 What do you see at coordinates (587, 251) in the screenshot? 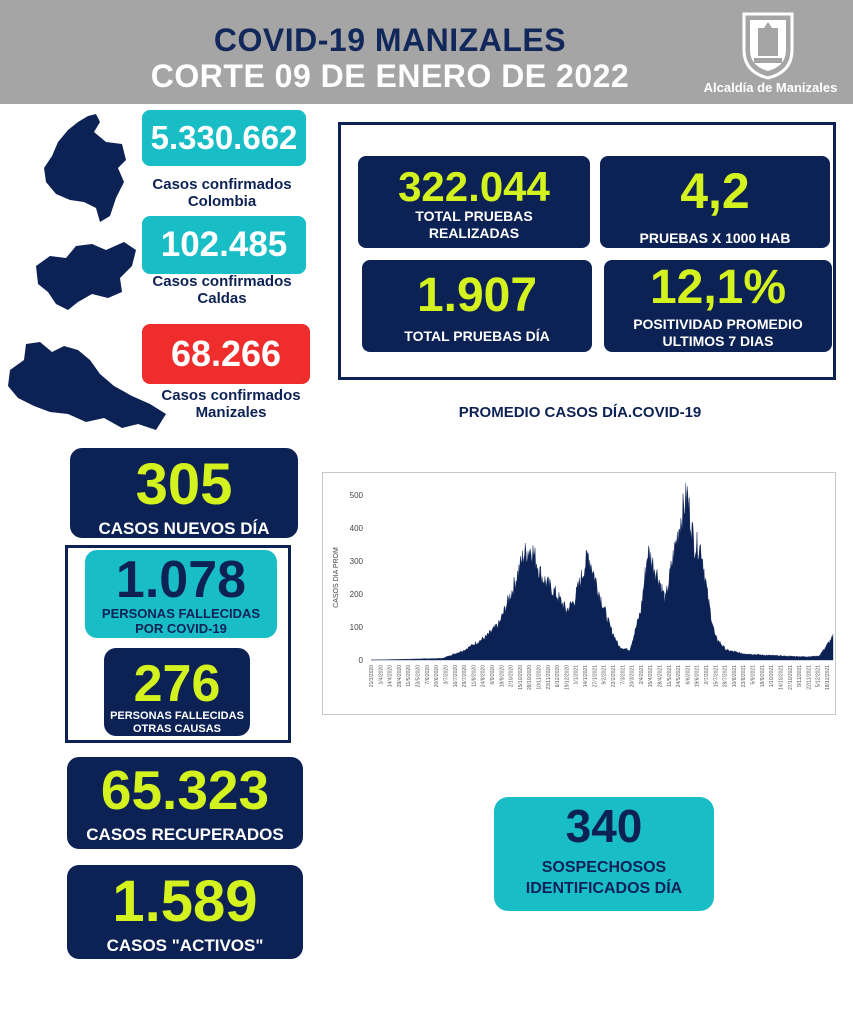
I see `tests-panel` at bounding box center [587, 251].